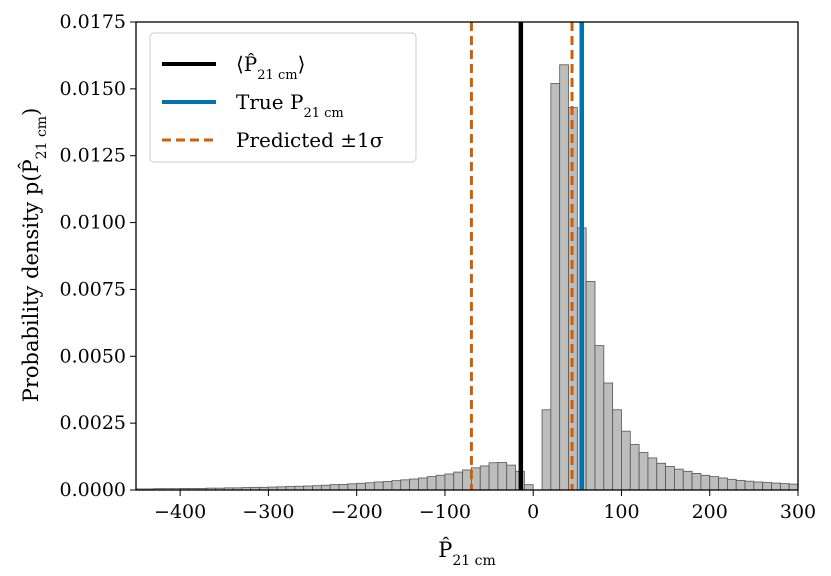 The height and width of the screenshot is (576, 831). What do you see at coordinates (445, 512) in the screenshot?
I see `x-tick-label: −100` at bounding box center [445, 512].